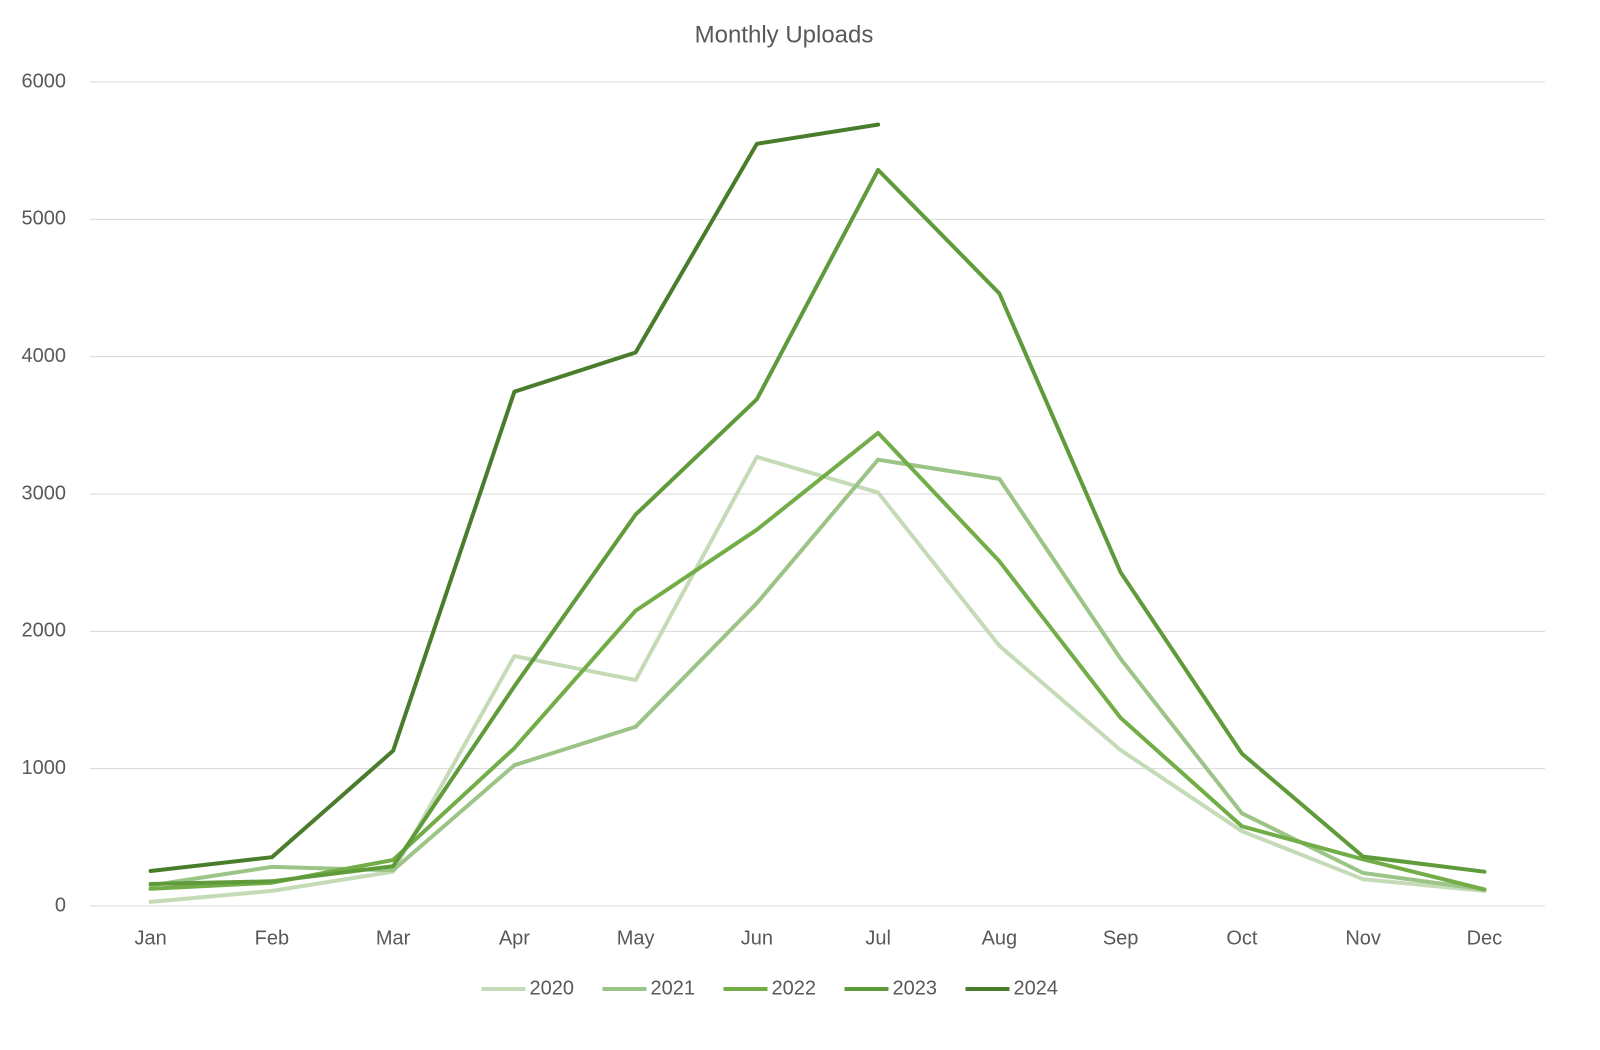 This screenshot has height=1050, width=1600. Describe the element at coordinates (878, 938) in the screenshot. I see `x-tick-label: Jul` at that location.